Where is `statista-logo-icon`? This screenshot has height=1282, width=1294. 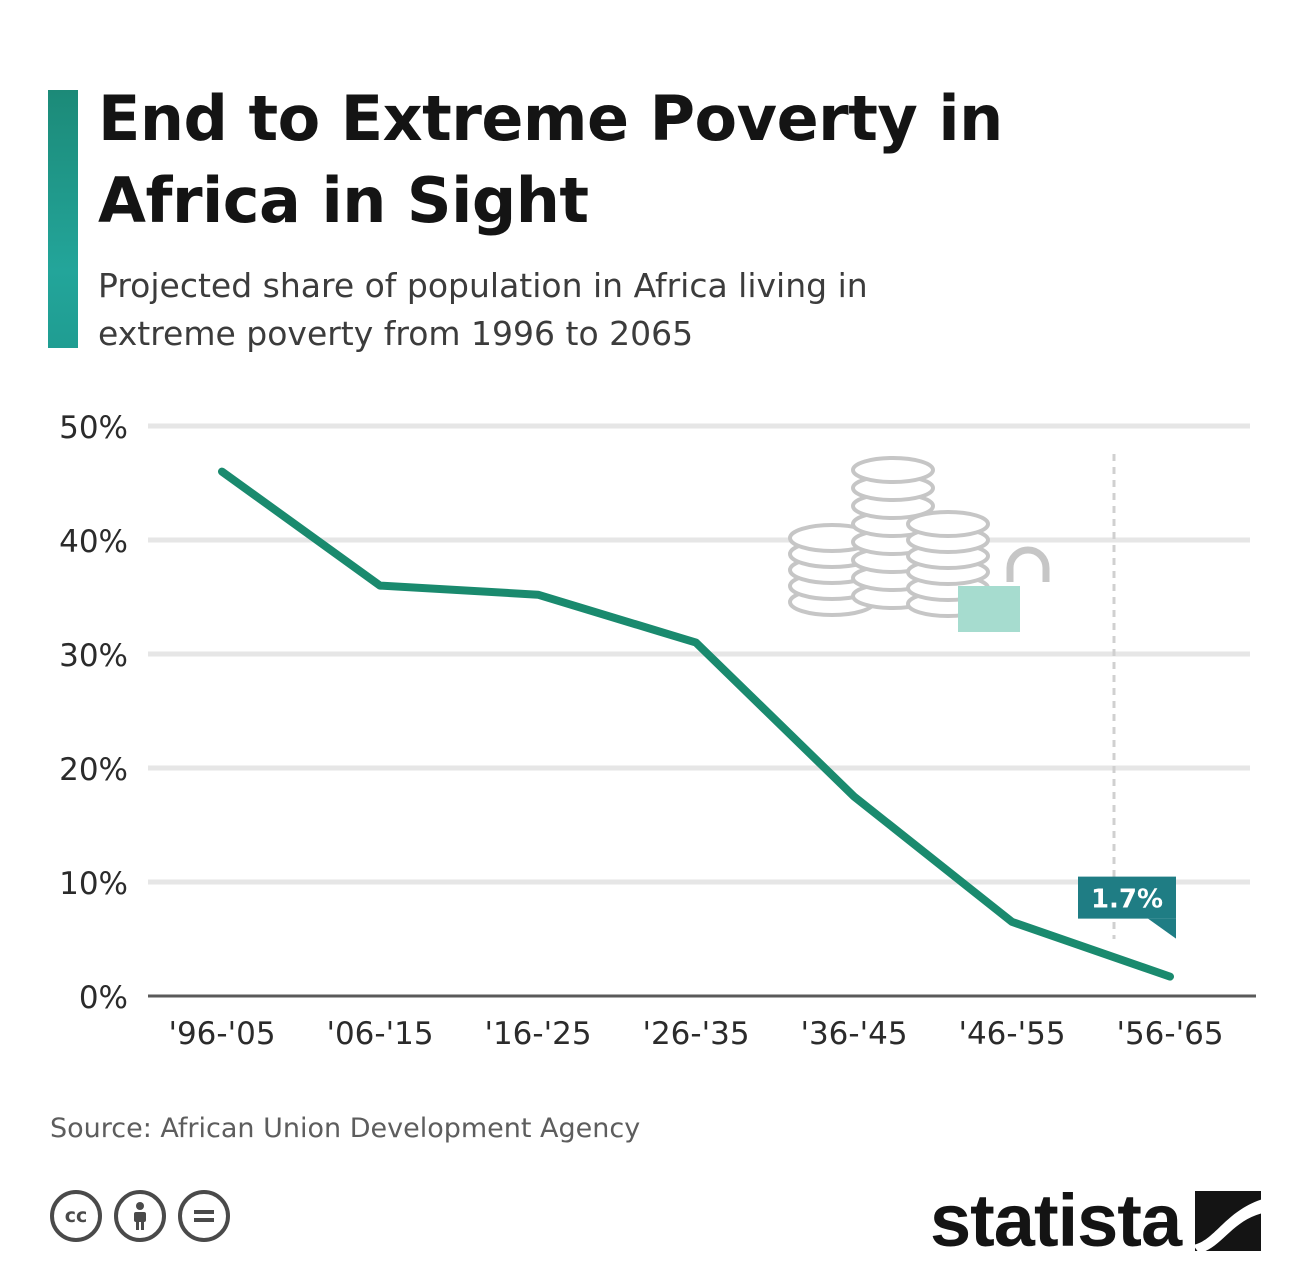
statista-logo-icon is located at coordinates (1228, 1220).